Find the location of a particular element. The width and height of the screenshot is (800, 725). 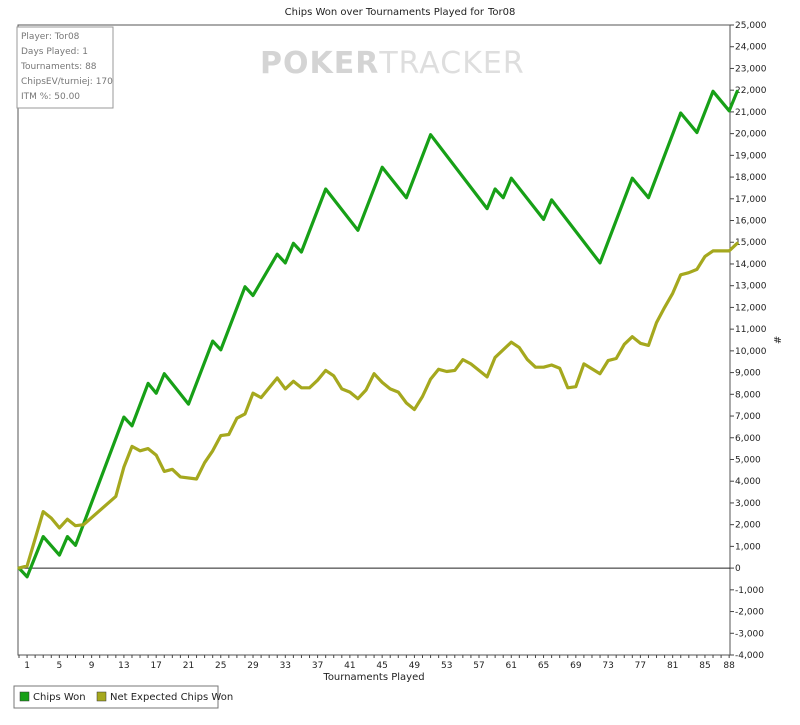

info-itm: ITM %: 50.00 is located at coordinates (50, 97).